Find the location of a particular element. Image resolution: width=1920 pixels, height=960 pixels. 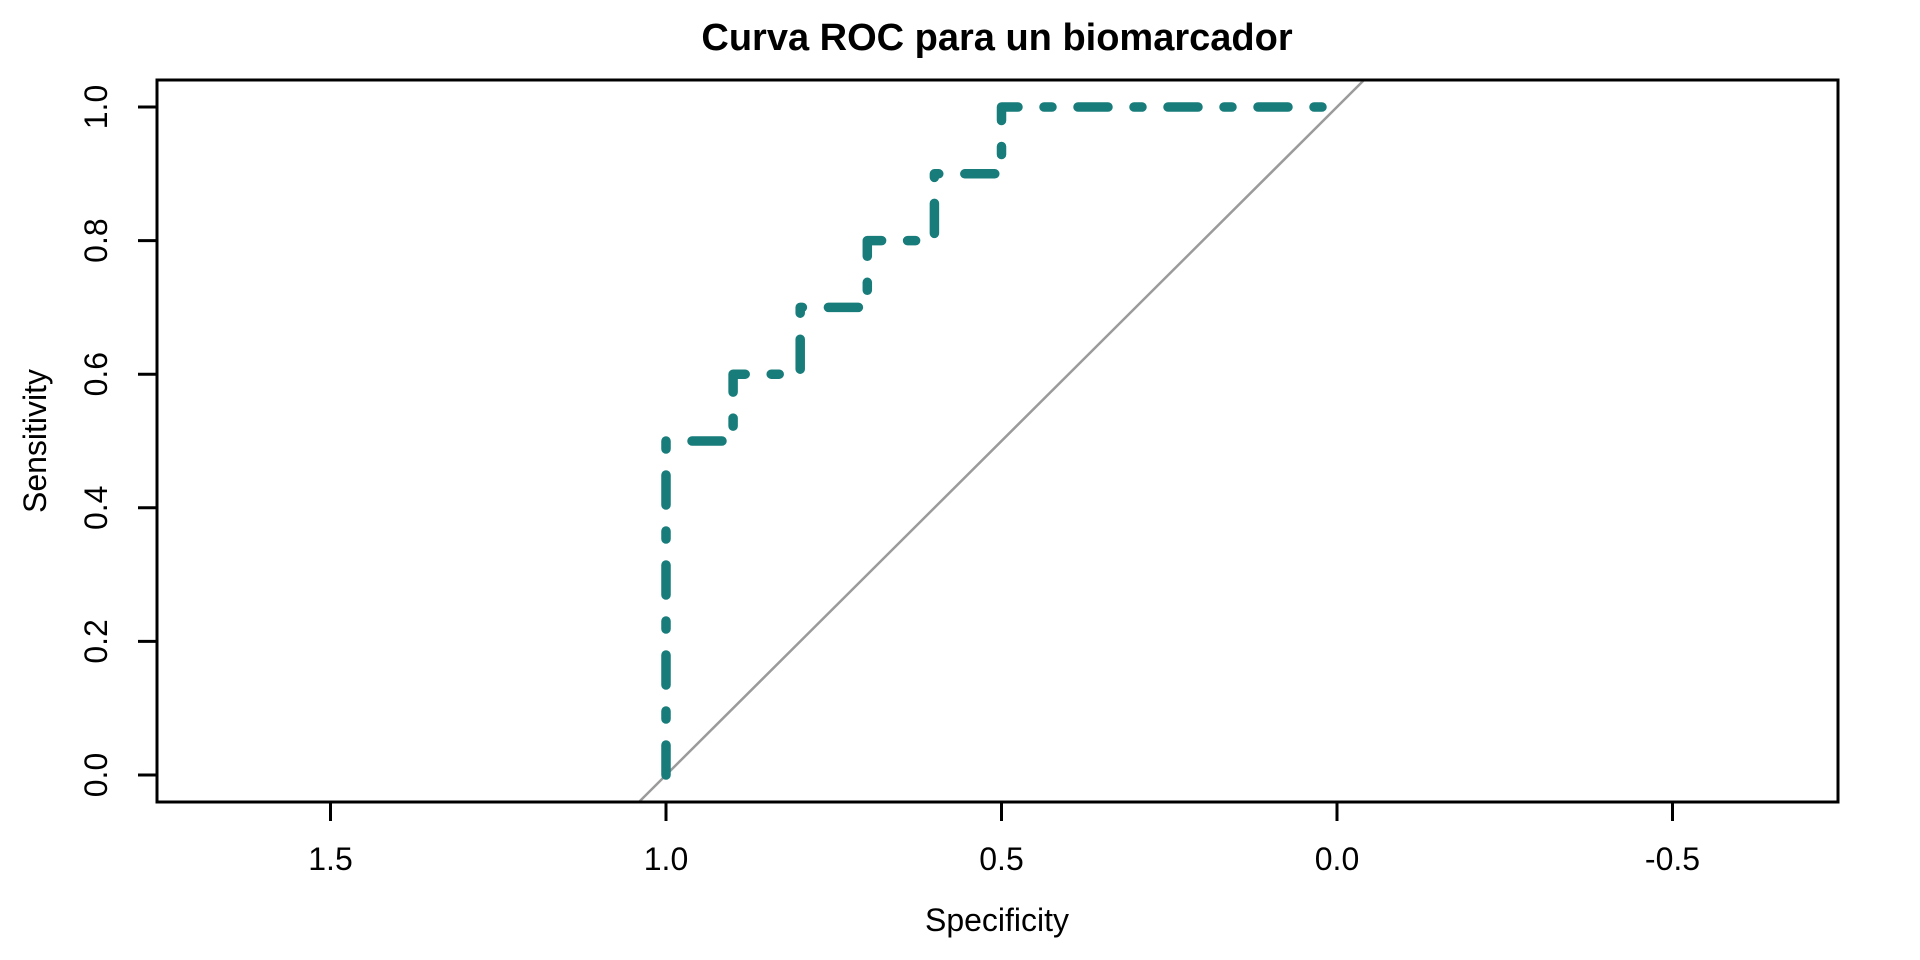

x-tick-label: 1.5 is located at coordinates (330, 859).